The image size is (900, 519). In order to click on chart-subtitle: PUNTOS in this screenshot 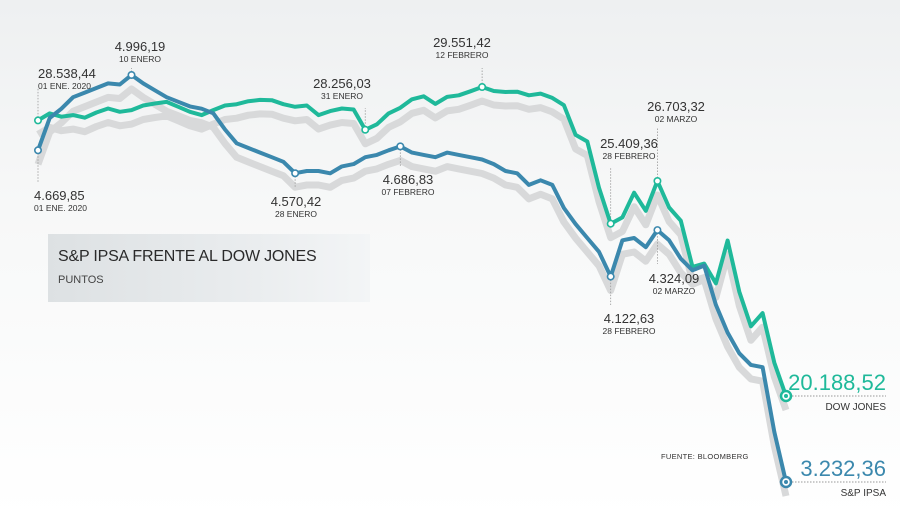, I will do `click(81, 280)`.